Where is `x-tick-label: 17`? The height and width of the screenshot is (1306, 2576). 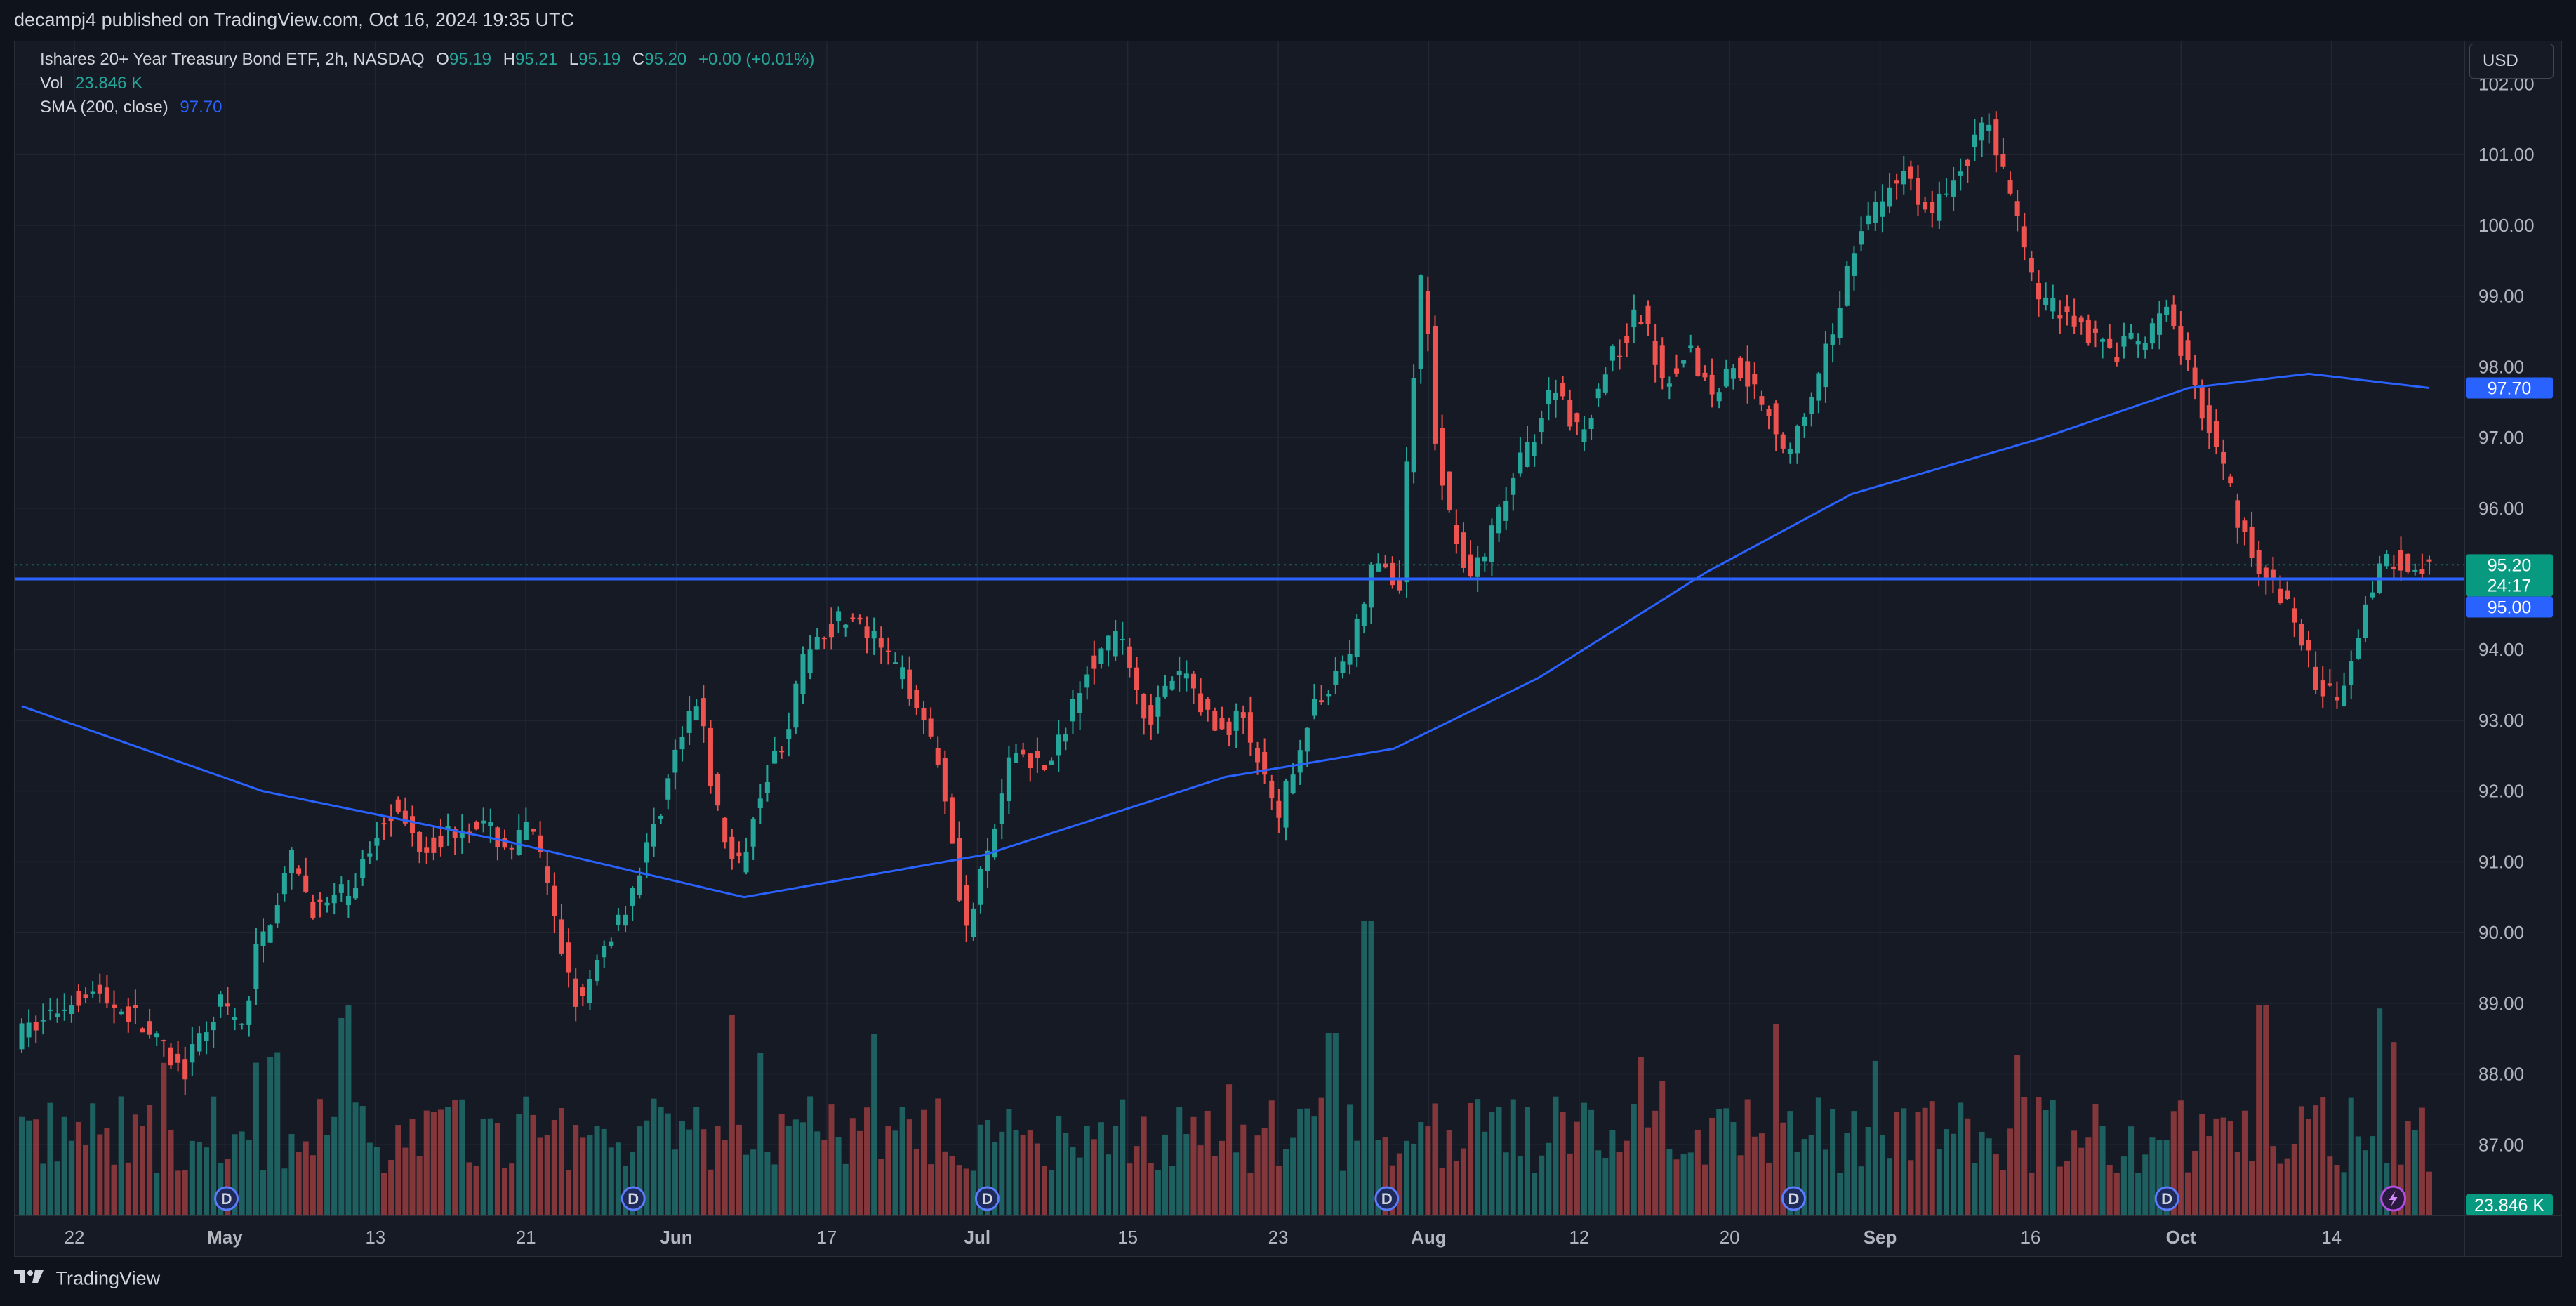 x-tick-label: 17 is located at coordinates (826, 1237).